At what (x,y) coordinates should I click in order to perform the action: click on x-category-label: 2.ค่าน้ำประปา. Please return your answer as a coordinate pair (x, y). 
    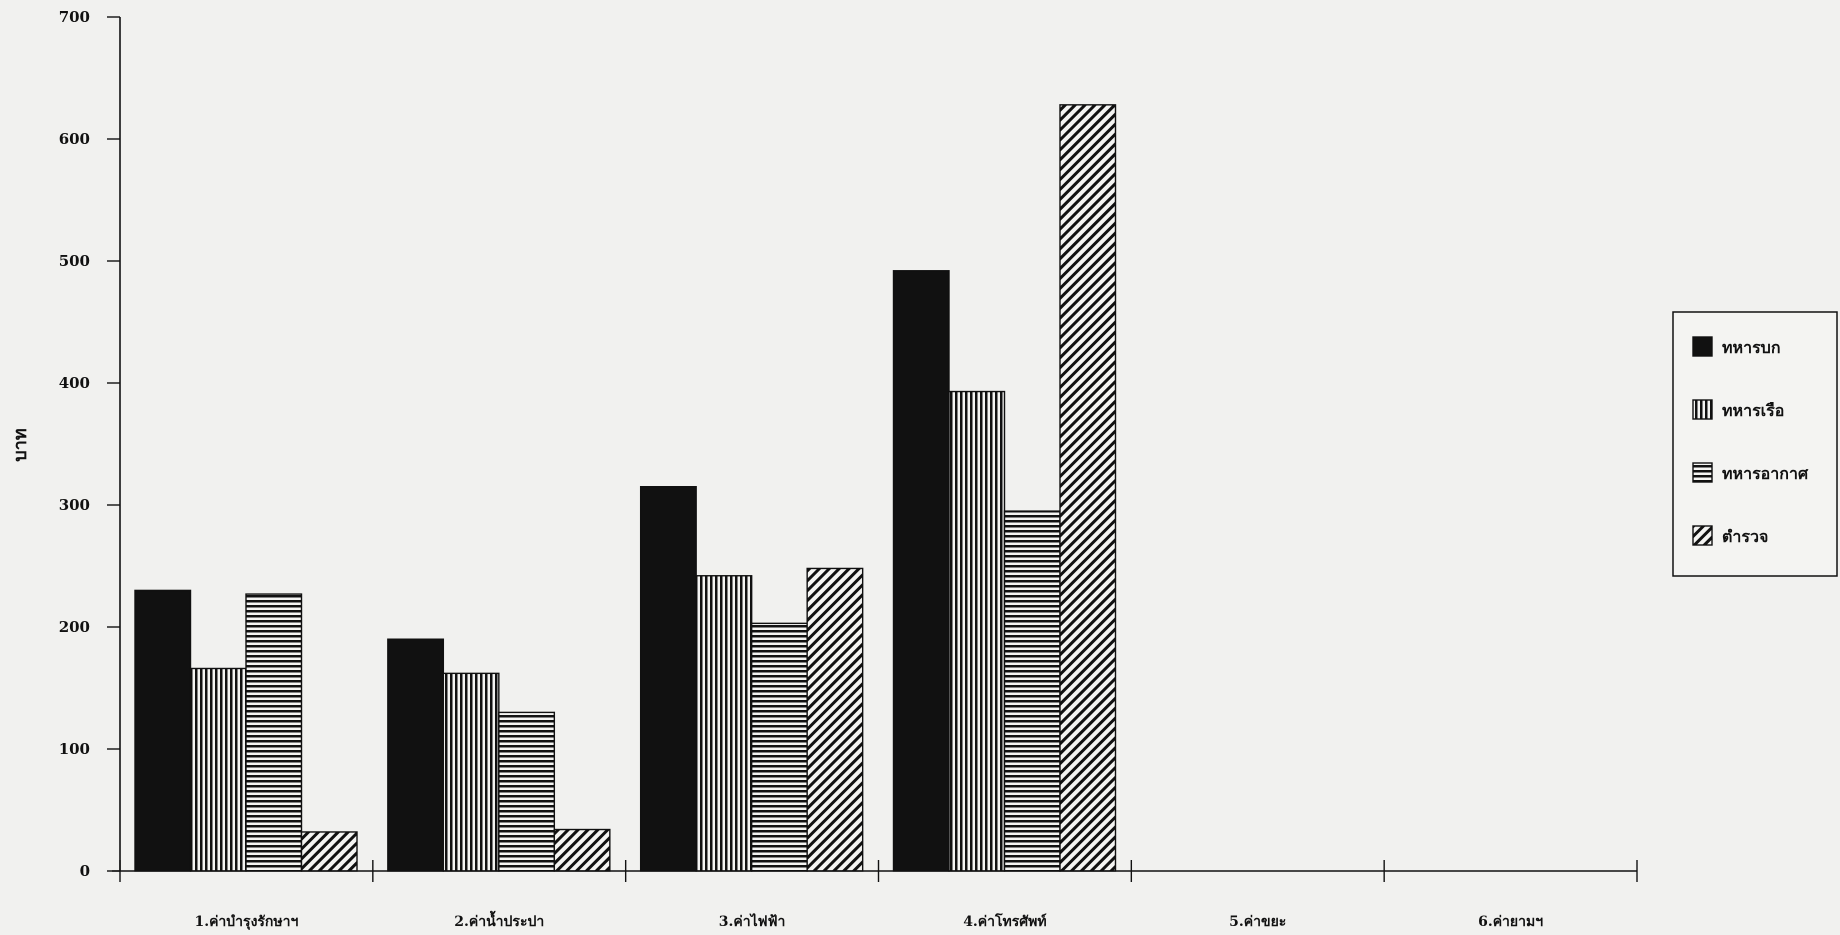
    Looking at the image, I should click on (499, 920).